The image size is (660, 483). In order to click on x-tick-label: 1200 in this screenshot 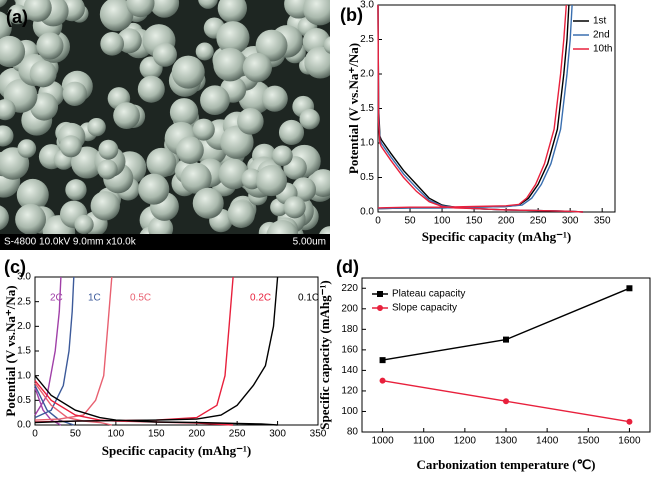, I will do `click(465, 441)`.